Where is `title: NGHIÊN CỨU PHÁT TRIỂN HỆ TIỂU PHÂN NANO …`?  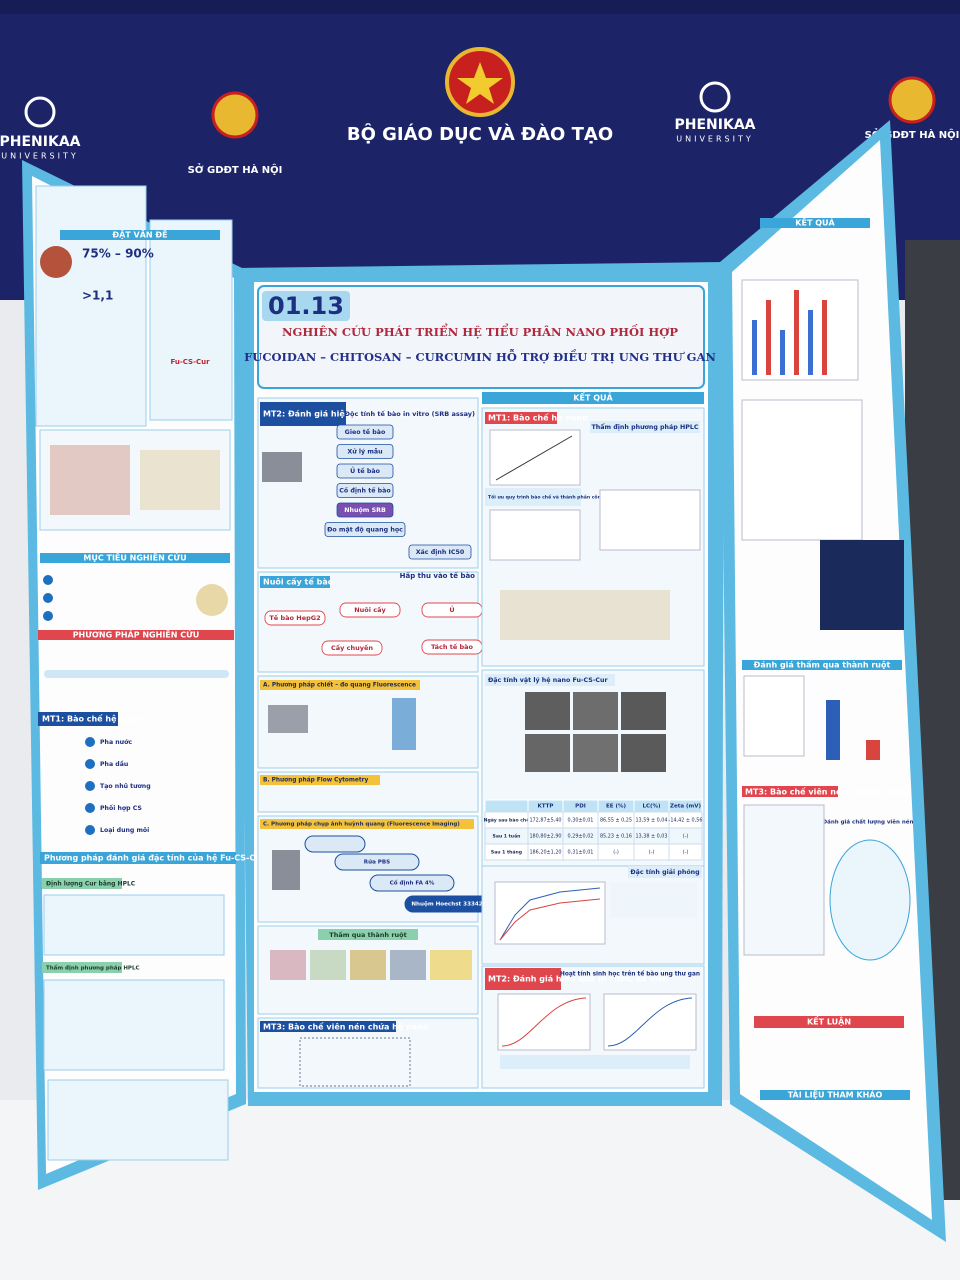 title: NGHIÊN CỨU PHÁT TRIỂN HỆ TIỂU PHÂN NANO … is located at coordinates (480, 331).